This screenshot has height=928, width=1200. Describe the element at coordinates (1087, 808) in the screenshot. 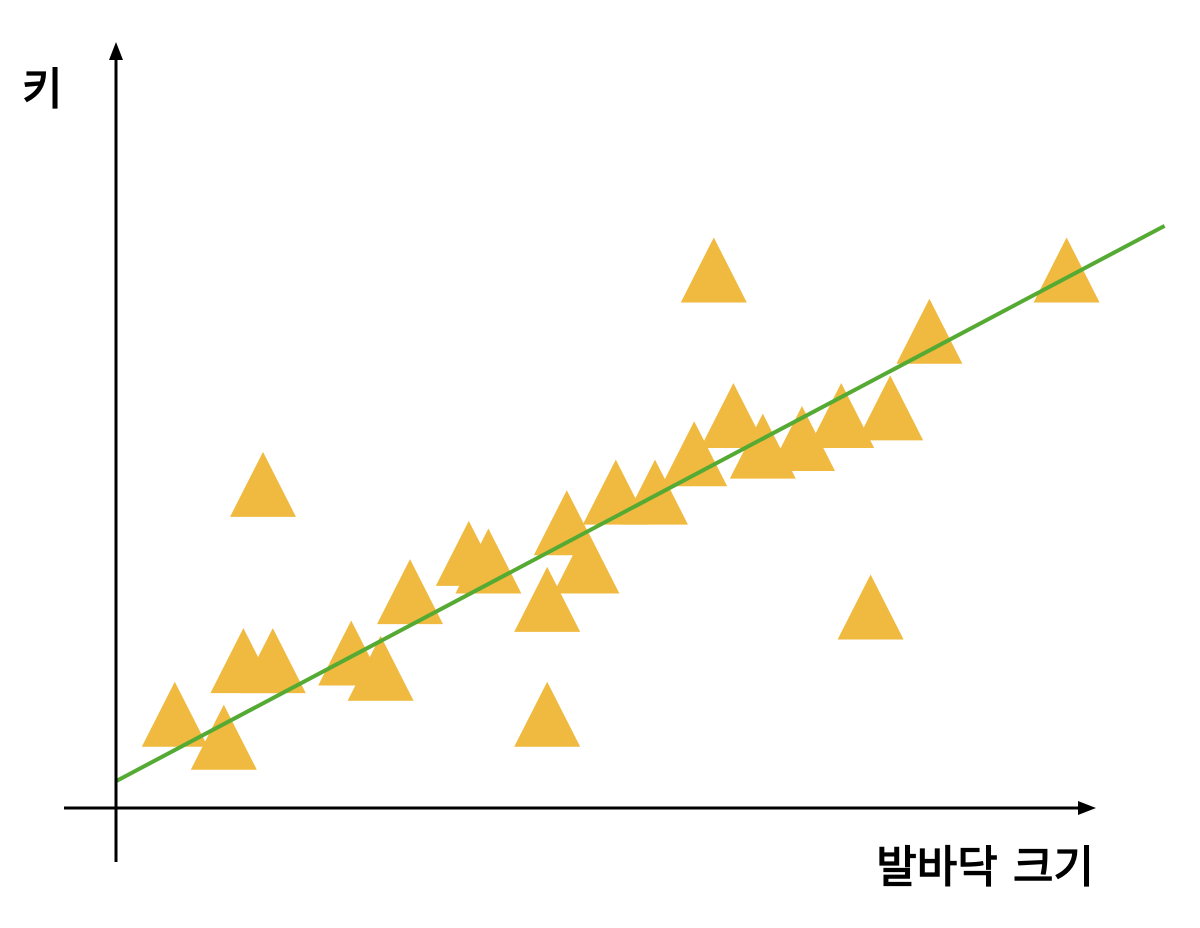

I see `x-axis-arrow-icon` at that location.